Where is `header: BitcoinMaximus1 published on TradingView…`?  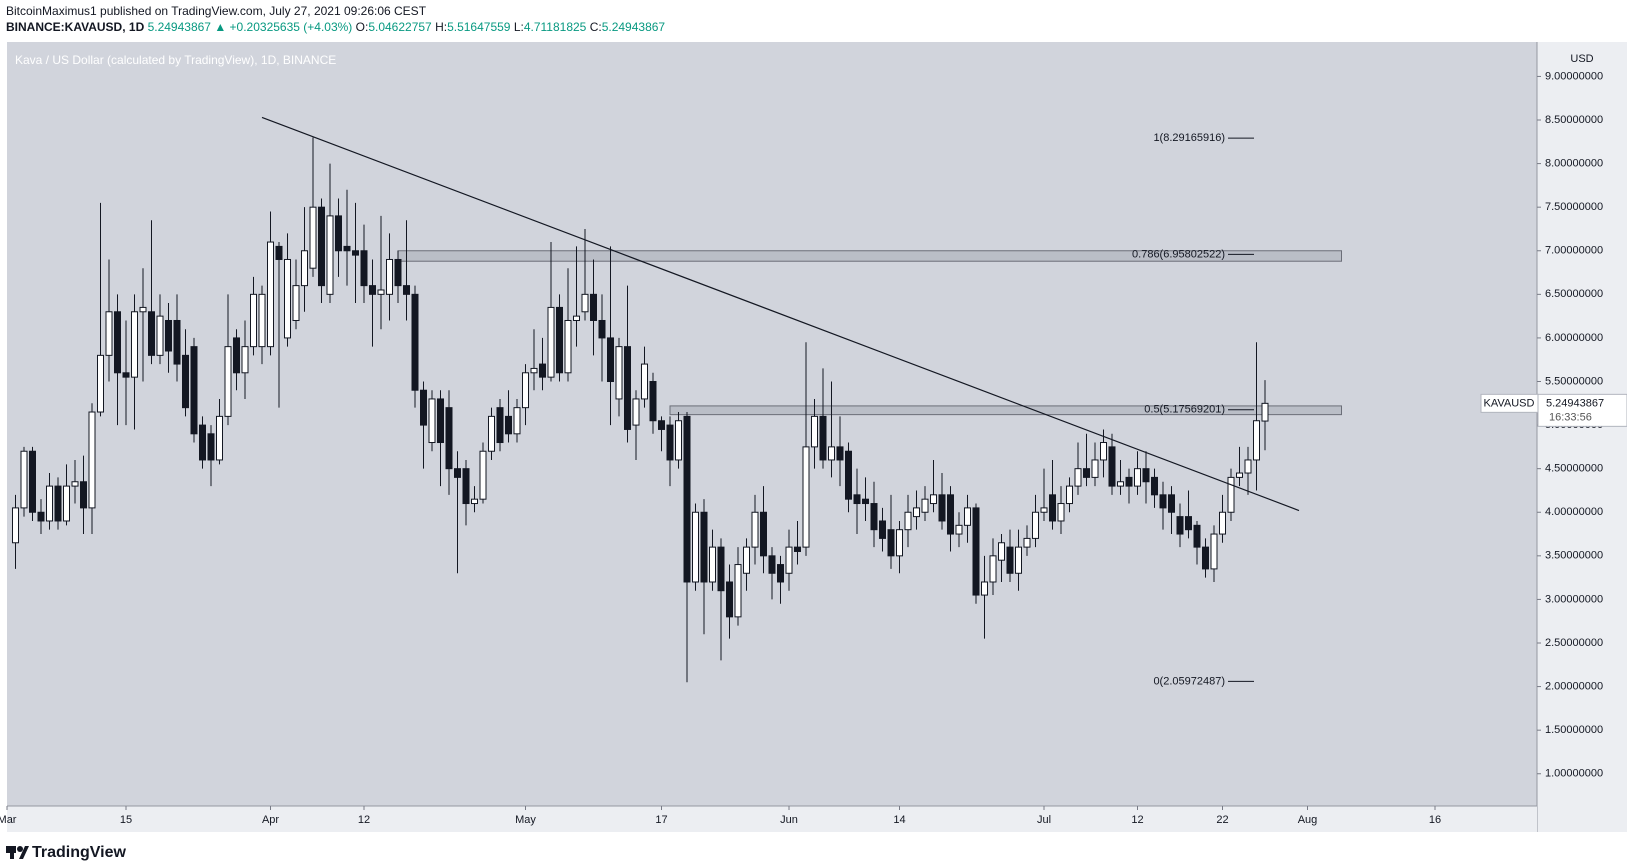 header: BitcoinMaximus1 published on TradingView… is located at coordinates (335, 19).